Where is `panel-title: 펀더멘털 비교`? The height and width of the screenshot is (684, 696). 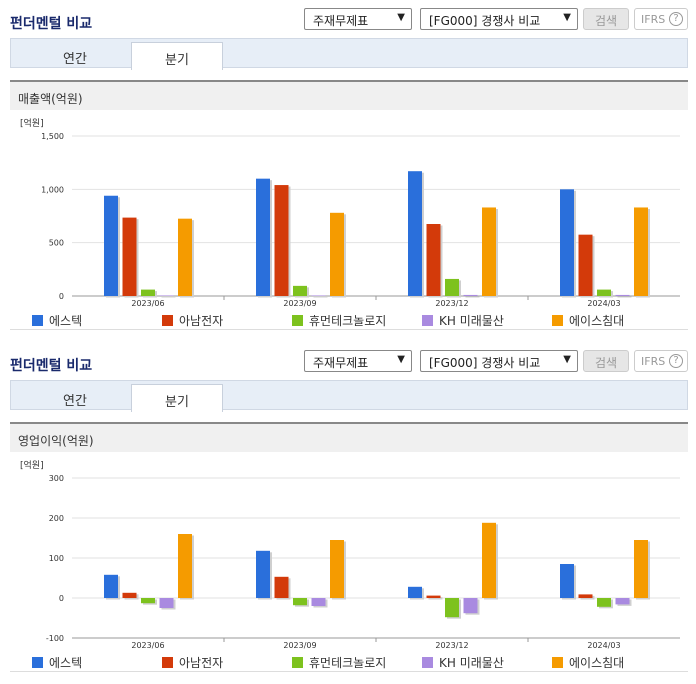 panel-title: 펀더멘털 비교 is located at coordinates (51, 24).